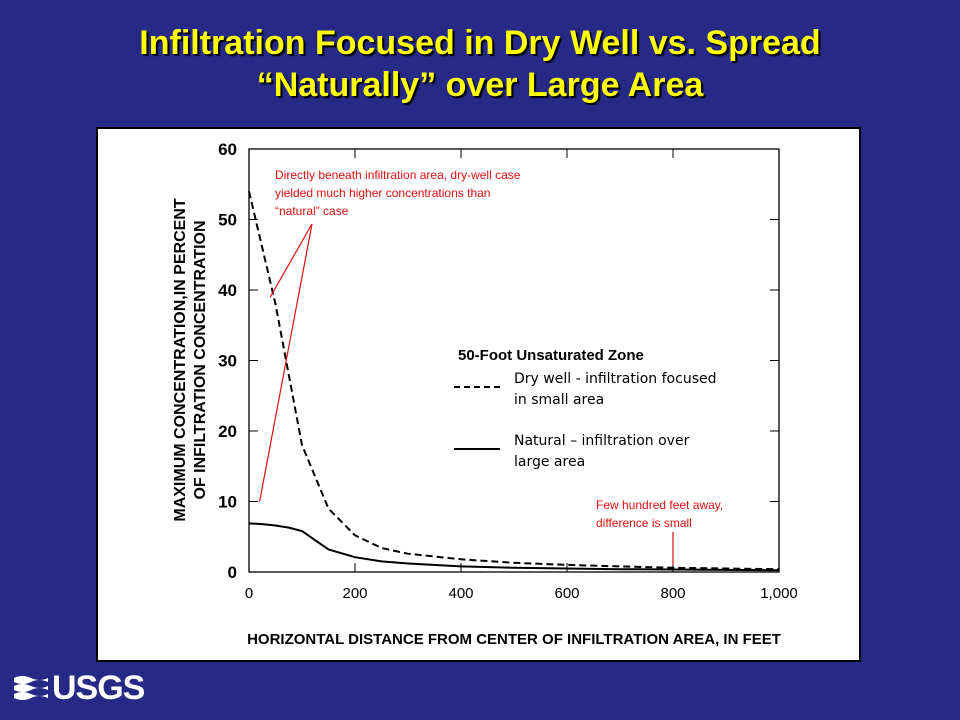 The width and height of the screenshot is (960, 720). I want to click on y-tick-label: 60, so click(227, 149).